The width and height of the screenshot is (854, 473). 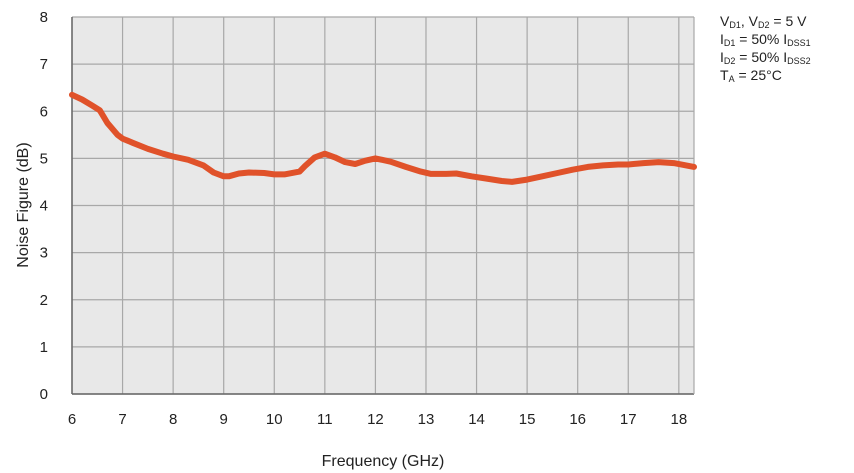 What do you see at coordinates (577, 419) in the screenshot?
I see `x-tick-label: 16` at bounding box center [577, 419].